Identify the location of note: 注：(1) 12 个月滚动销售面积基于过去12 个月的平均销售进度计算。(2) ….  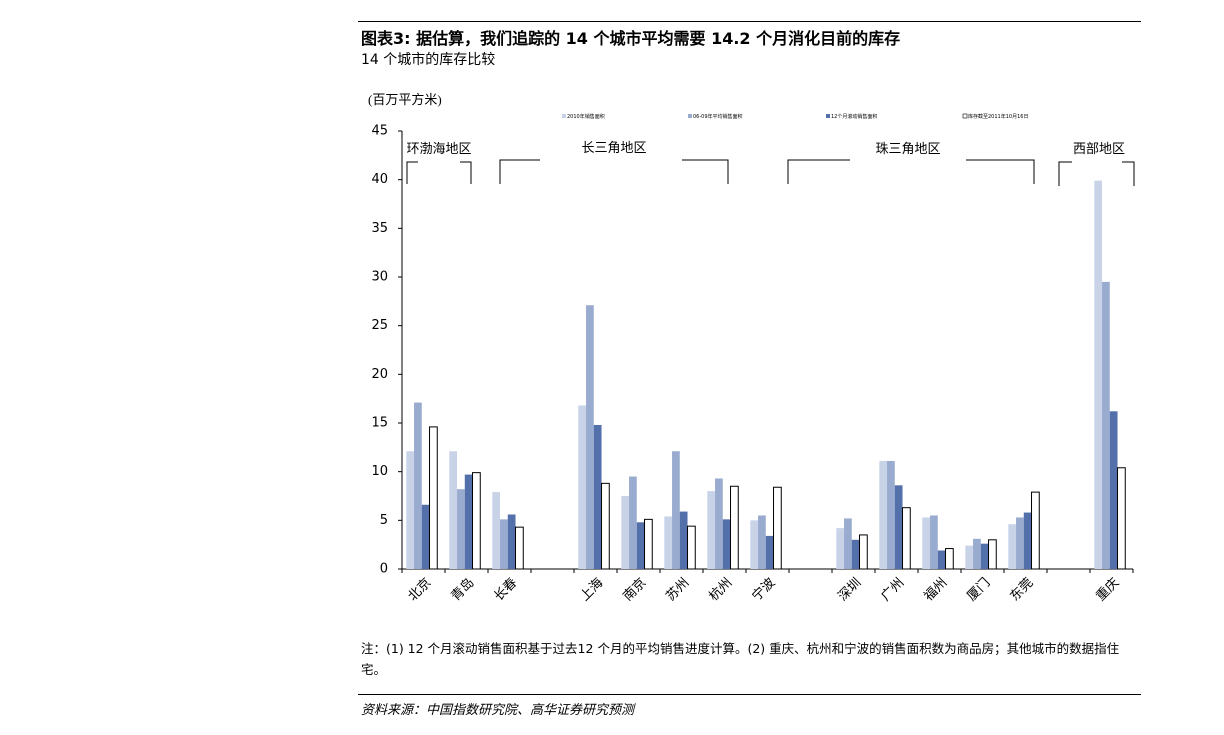
(740, 659).